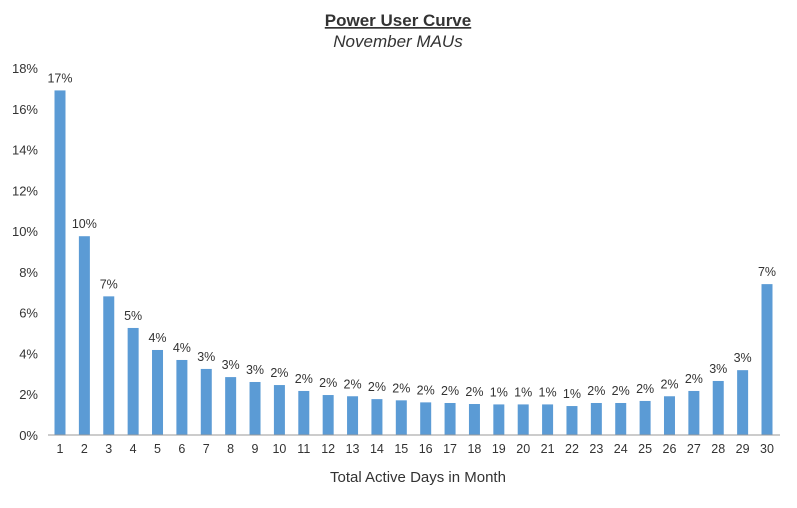  I want to click on x-tick-label: 5, so click(157, 449).